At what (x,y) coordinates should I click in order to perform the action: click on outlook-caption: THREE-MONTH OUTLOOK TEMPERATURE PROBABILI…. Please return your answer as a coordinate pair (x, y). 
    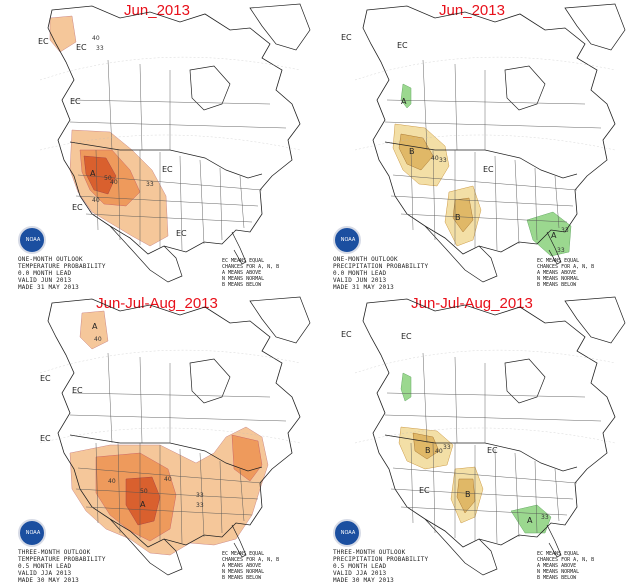
    Looking at the image, I should click on (62, 566).